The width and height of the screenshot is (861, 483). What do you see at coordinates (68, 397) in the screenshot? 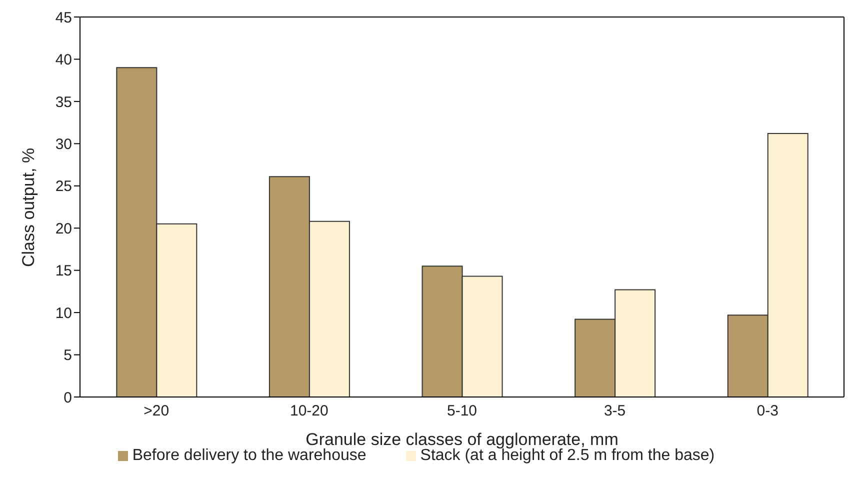
I see `y-tick-label: 0` at bounding box center [68, 397].